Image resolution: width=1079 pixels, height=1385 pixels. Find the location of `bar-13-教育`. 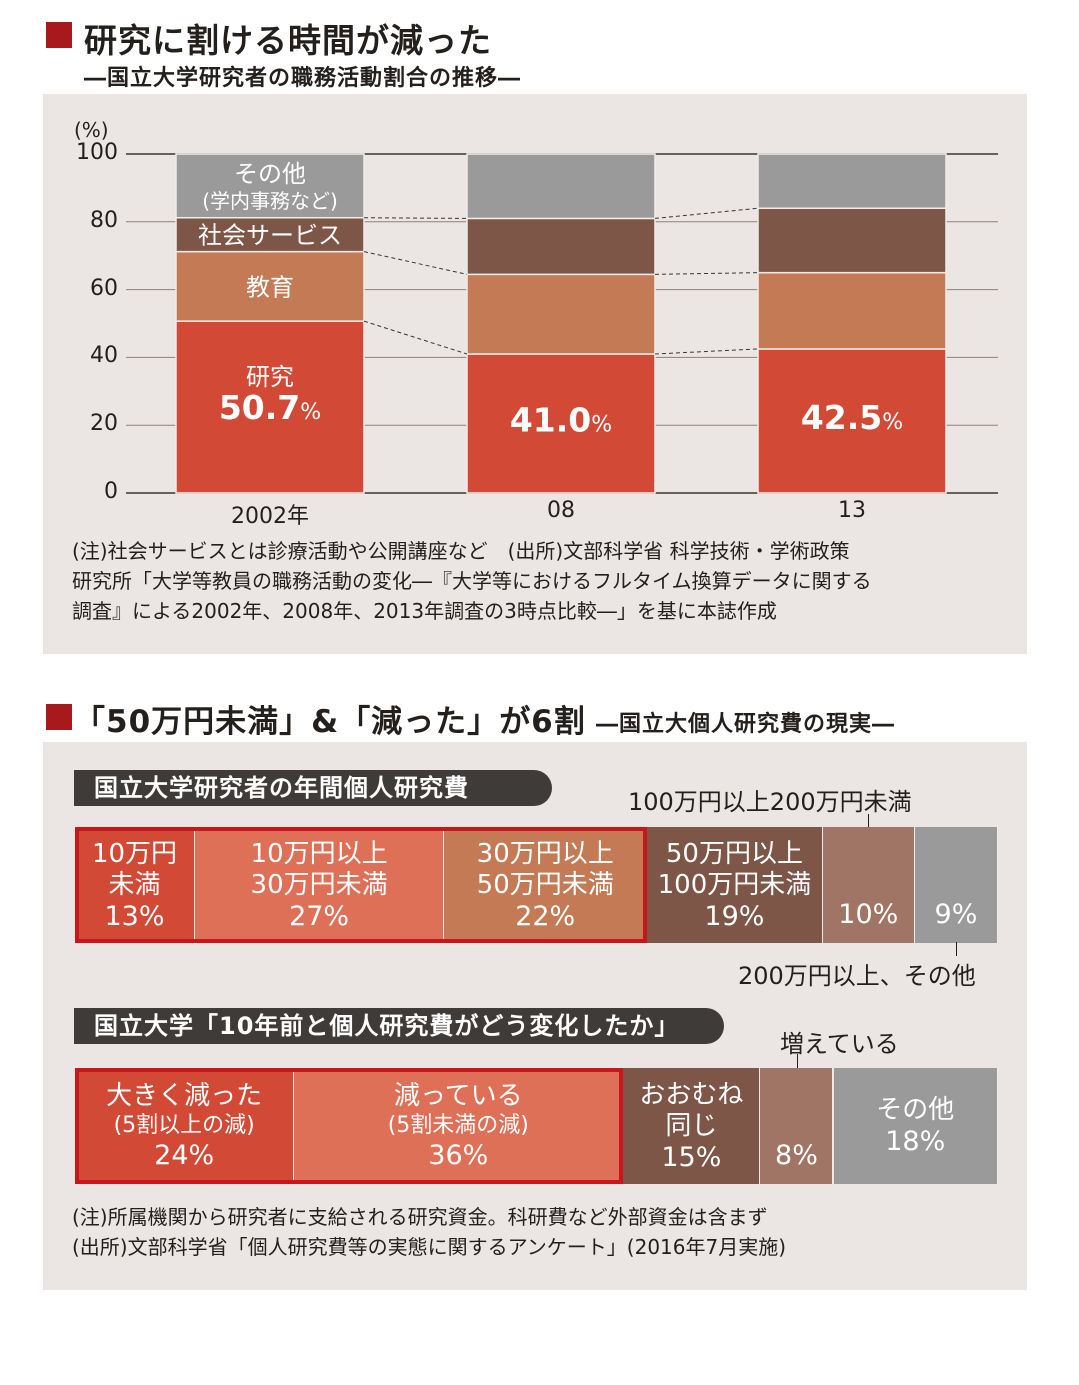

bar-13-教育 is located at coordinates (852, 310).